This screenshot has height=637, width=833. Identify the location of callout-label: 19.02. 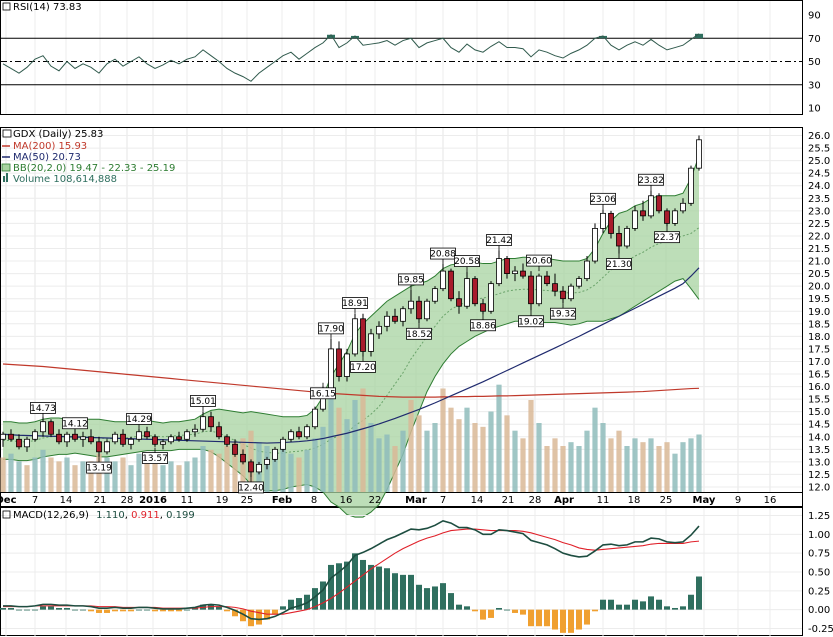
(531, 322).